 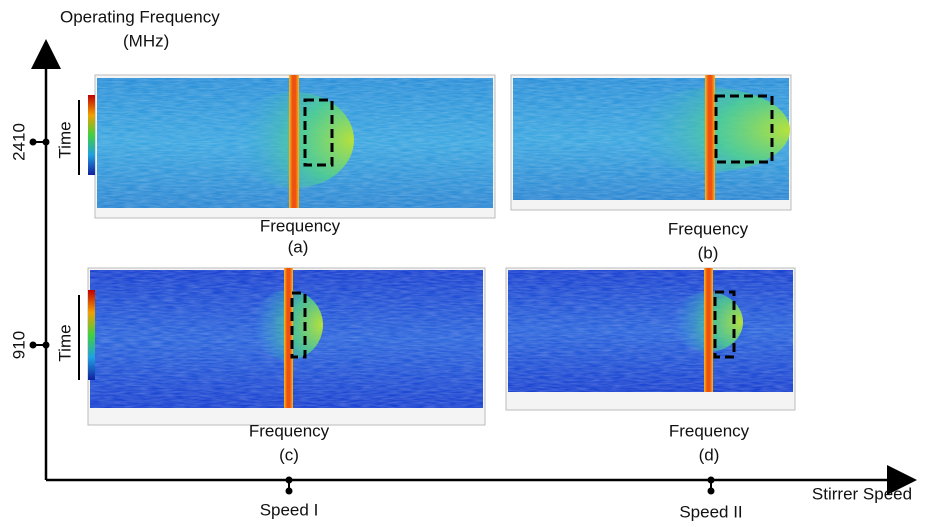 I want to click on spectrogram-panel: Frequency (d), so click(x=650, y=365).